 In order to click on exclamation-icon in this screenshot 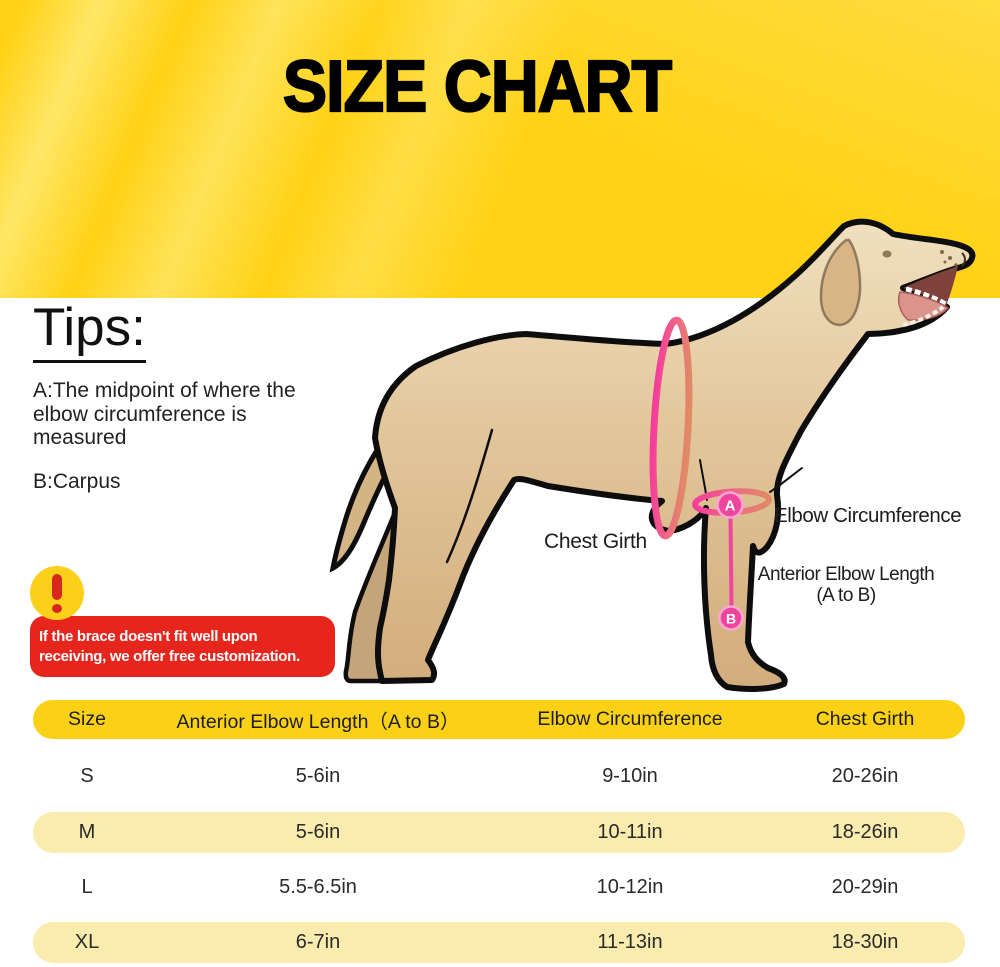, I will do `click(57, 593)`.